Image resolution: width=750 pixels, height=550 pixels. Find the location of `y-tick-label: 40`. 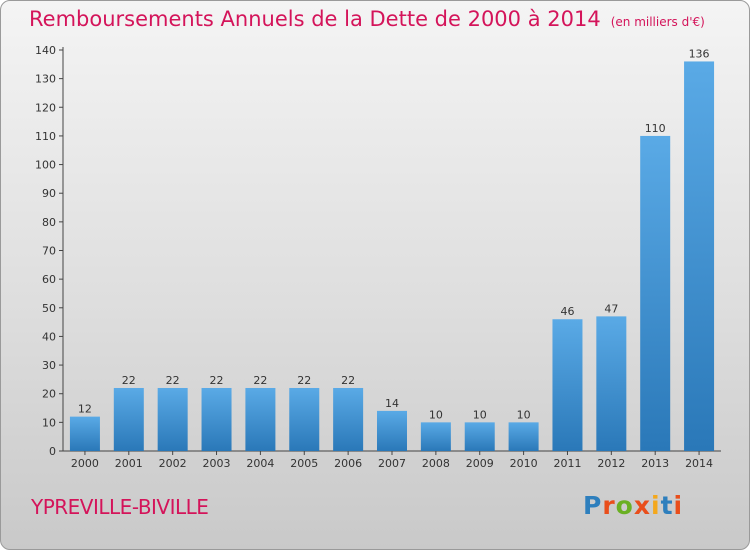

y-tick-label: 40 is located at coordinates (49, 336).